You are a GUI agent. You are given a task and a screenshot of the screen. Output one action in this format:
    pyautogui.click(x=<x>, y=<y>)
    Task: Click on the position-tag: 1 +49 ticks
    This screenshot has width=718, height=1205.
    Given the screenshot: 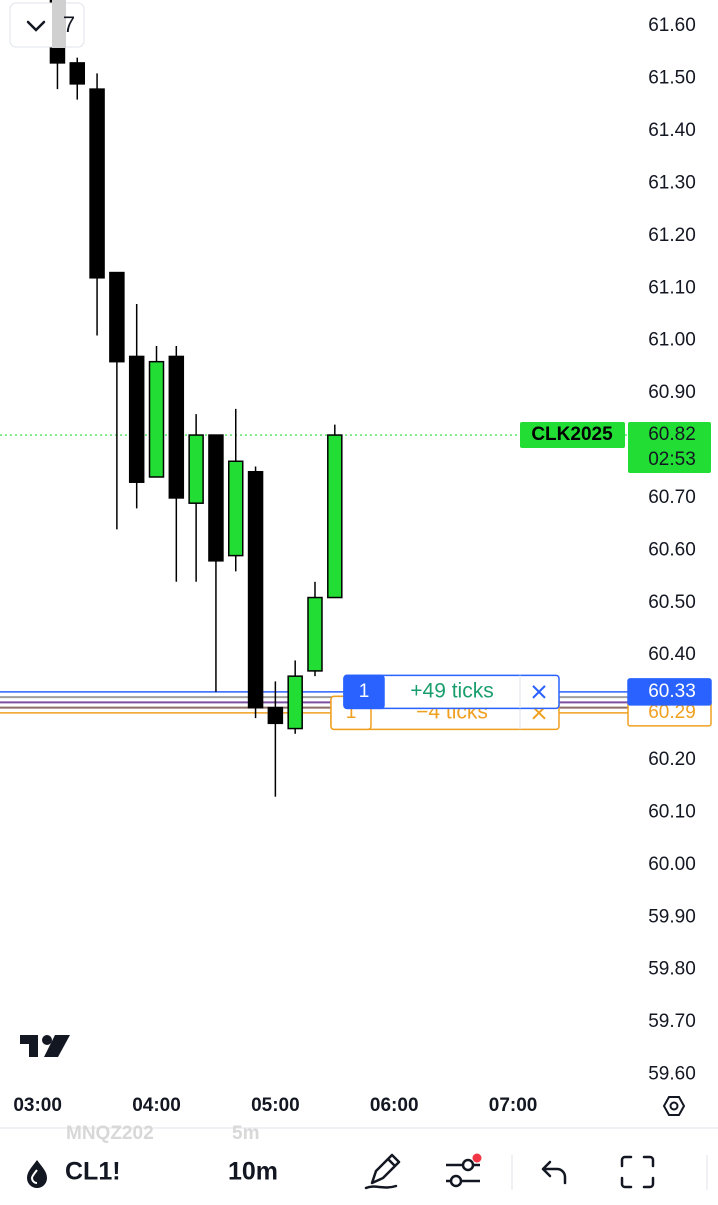 What is the action you would take?
    pyautogui.click(x=451, y=692)
    